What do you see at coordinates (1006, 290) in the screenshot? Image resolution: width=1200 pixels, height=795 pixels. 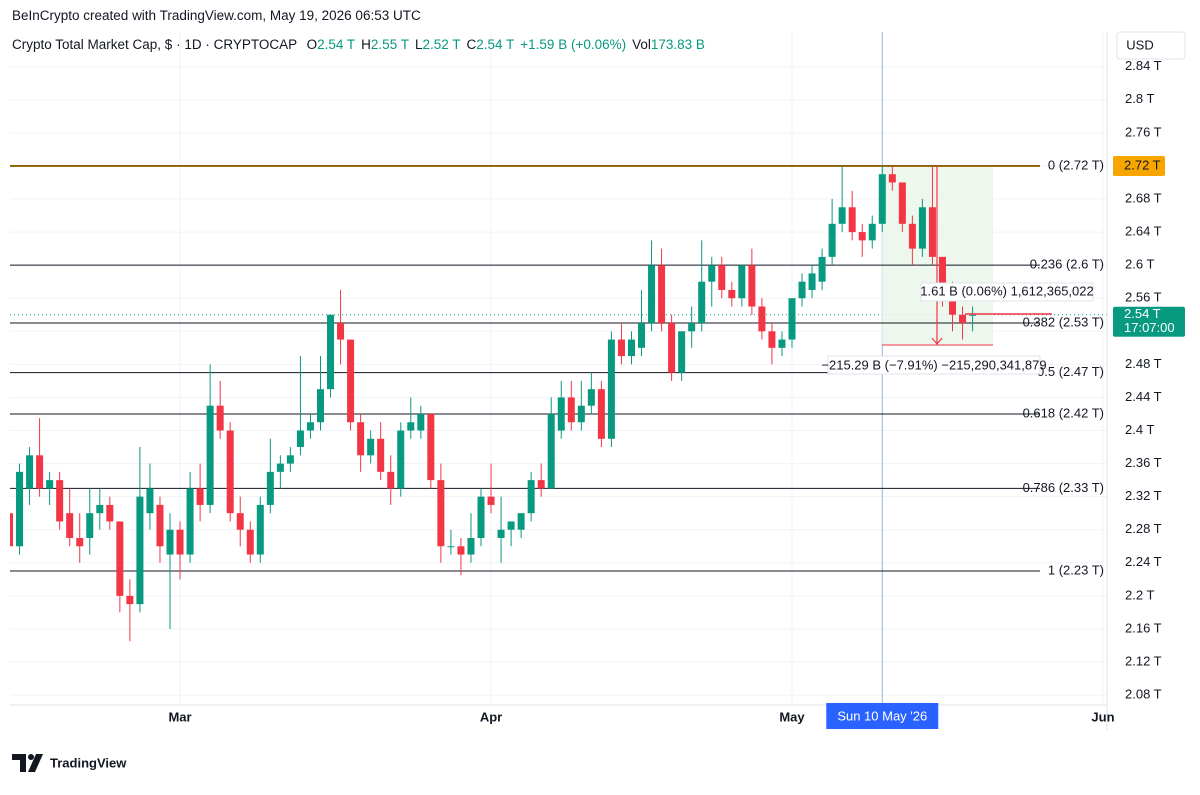 I see `measure-label: 1.61 B (0.06%) 1,612,365,022` at bounding box center [1006, 290].